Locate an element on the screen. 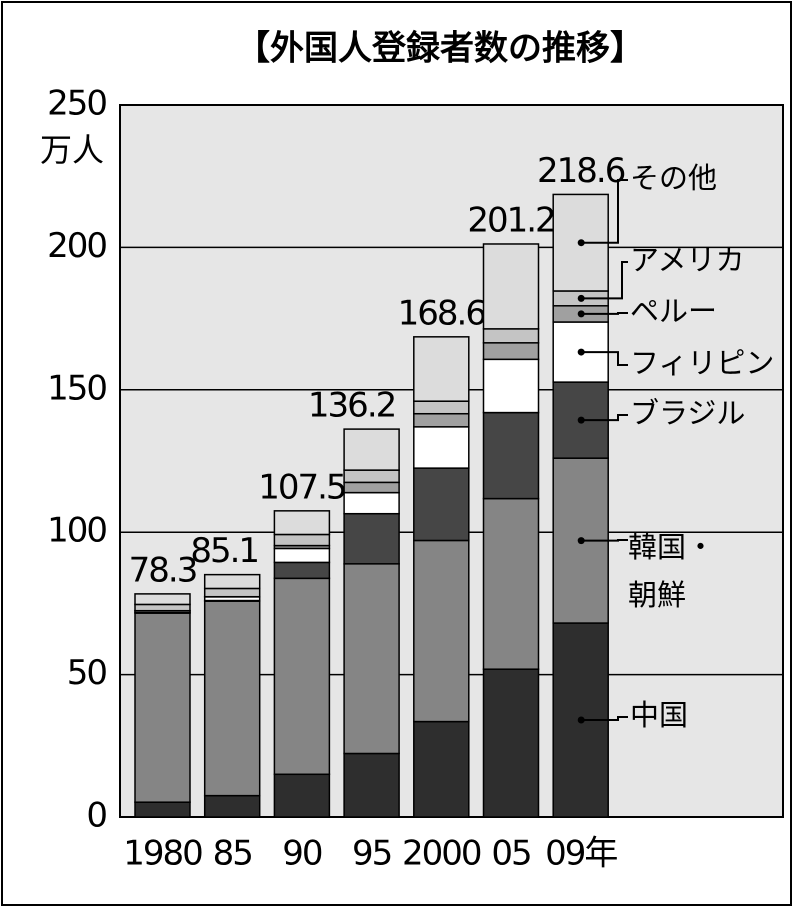 This screenshot has width=793, height=907. legend-label: 韓国・朝鮮 is located at coordinates (672, 571).